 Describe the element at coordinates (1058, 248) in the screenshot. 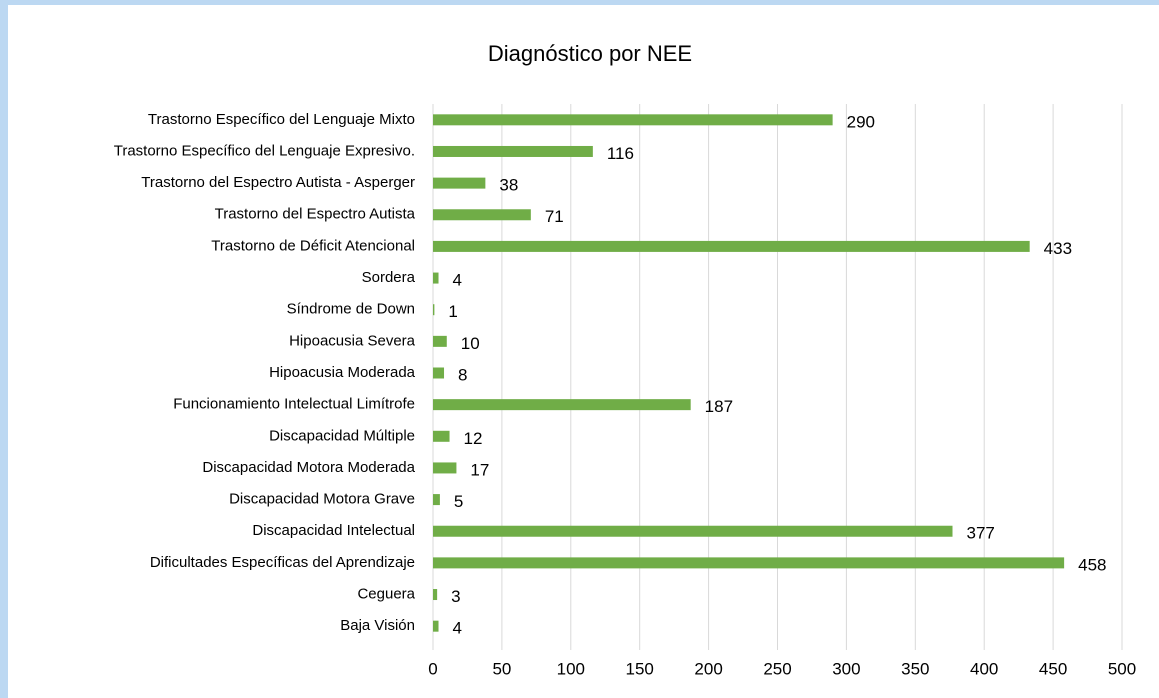

I see `data-label: 433` at that location.